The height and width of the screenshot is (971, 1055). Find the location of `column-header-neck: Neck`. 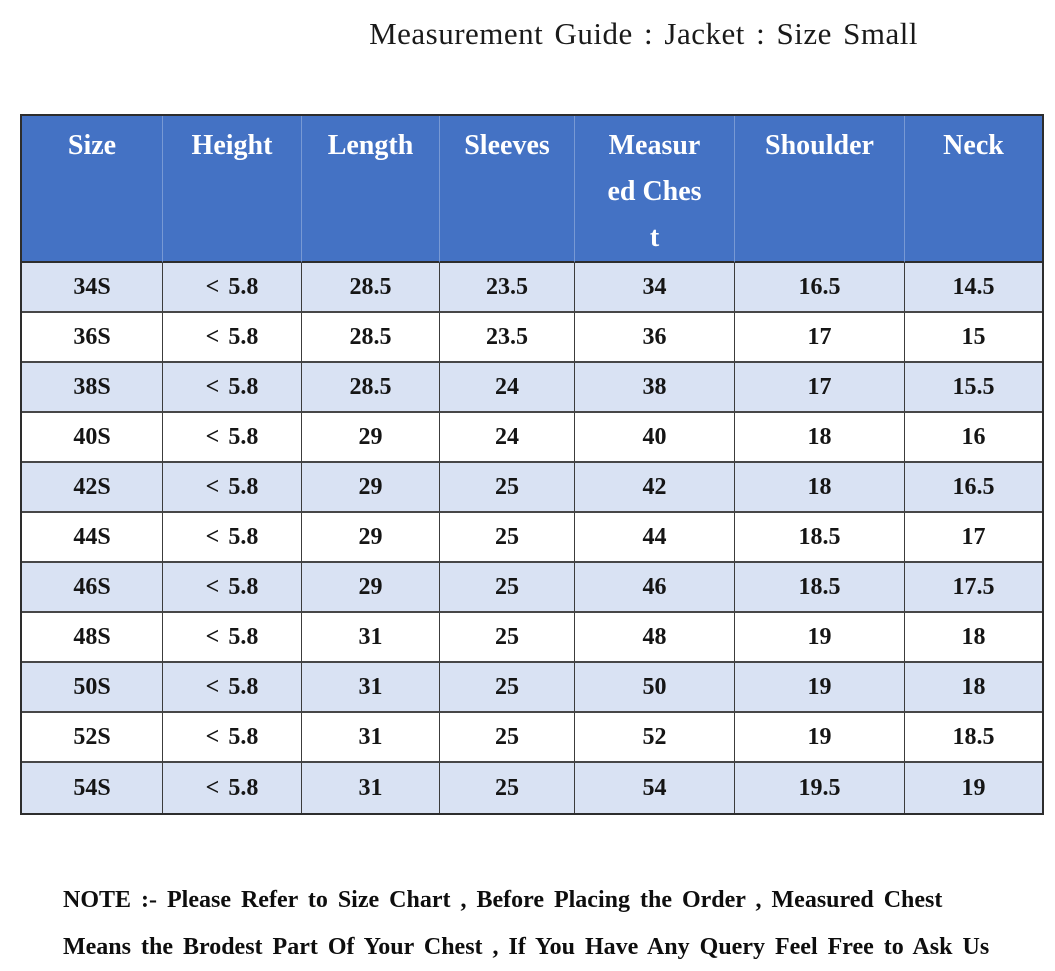

column-header-neck: Neck is located at coordinates (973, 189).